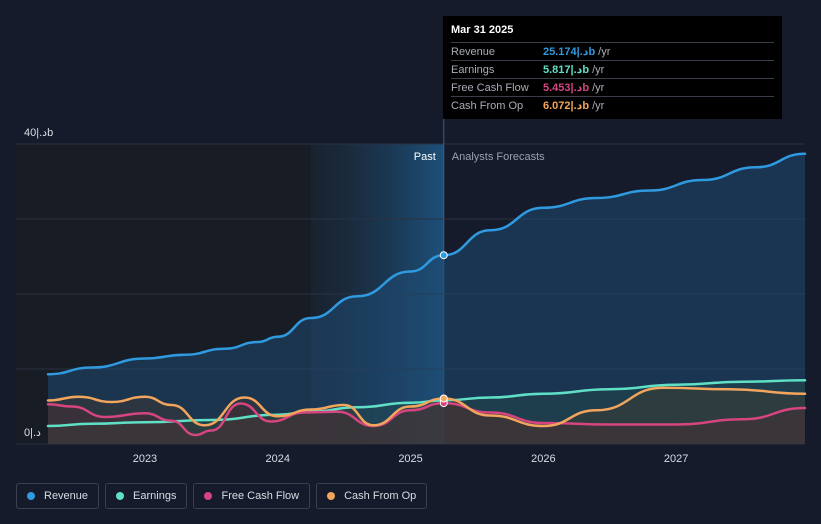 The image size is (821, 524). I want to click on legend-label: Free Cash Flow, so click(260, 496).